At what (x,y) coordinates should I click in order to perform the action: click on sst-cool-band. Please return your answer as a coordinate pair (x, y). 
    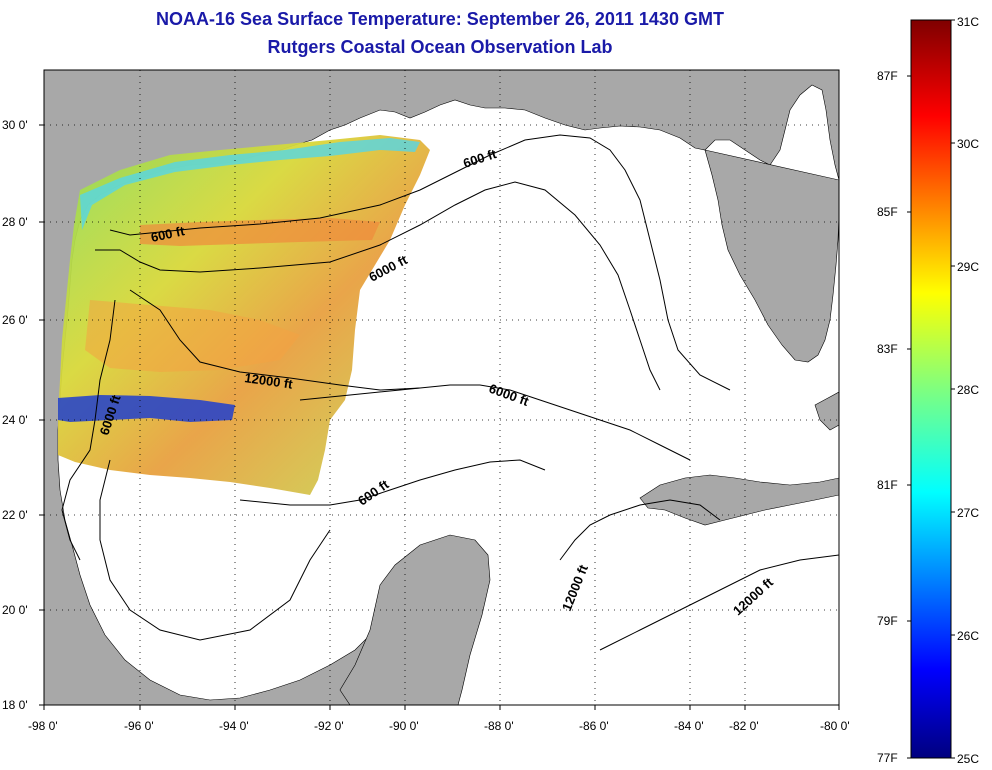
    Looking at the image, I should click on (146, 408).